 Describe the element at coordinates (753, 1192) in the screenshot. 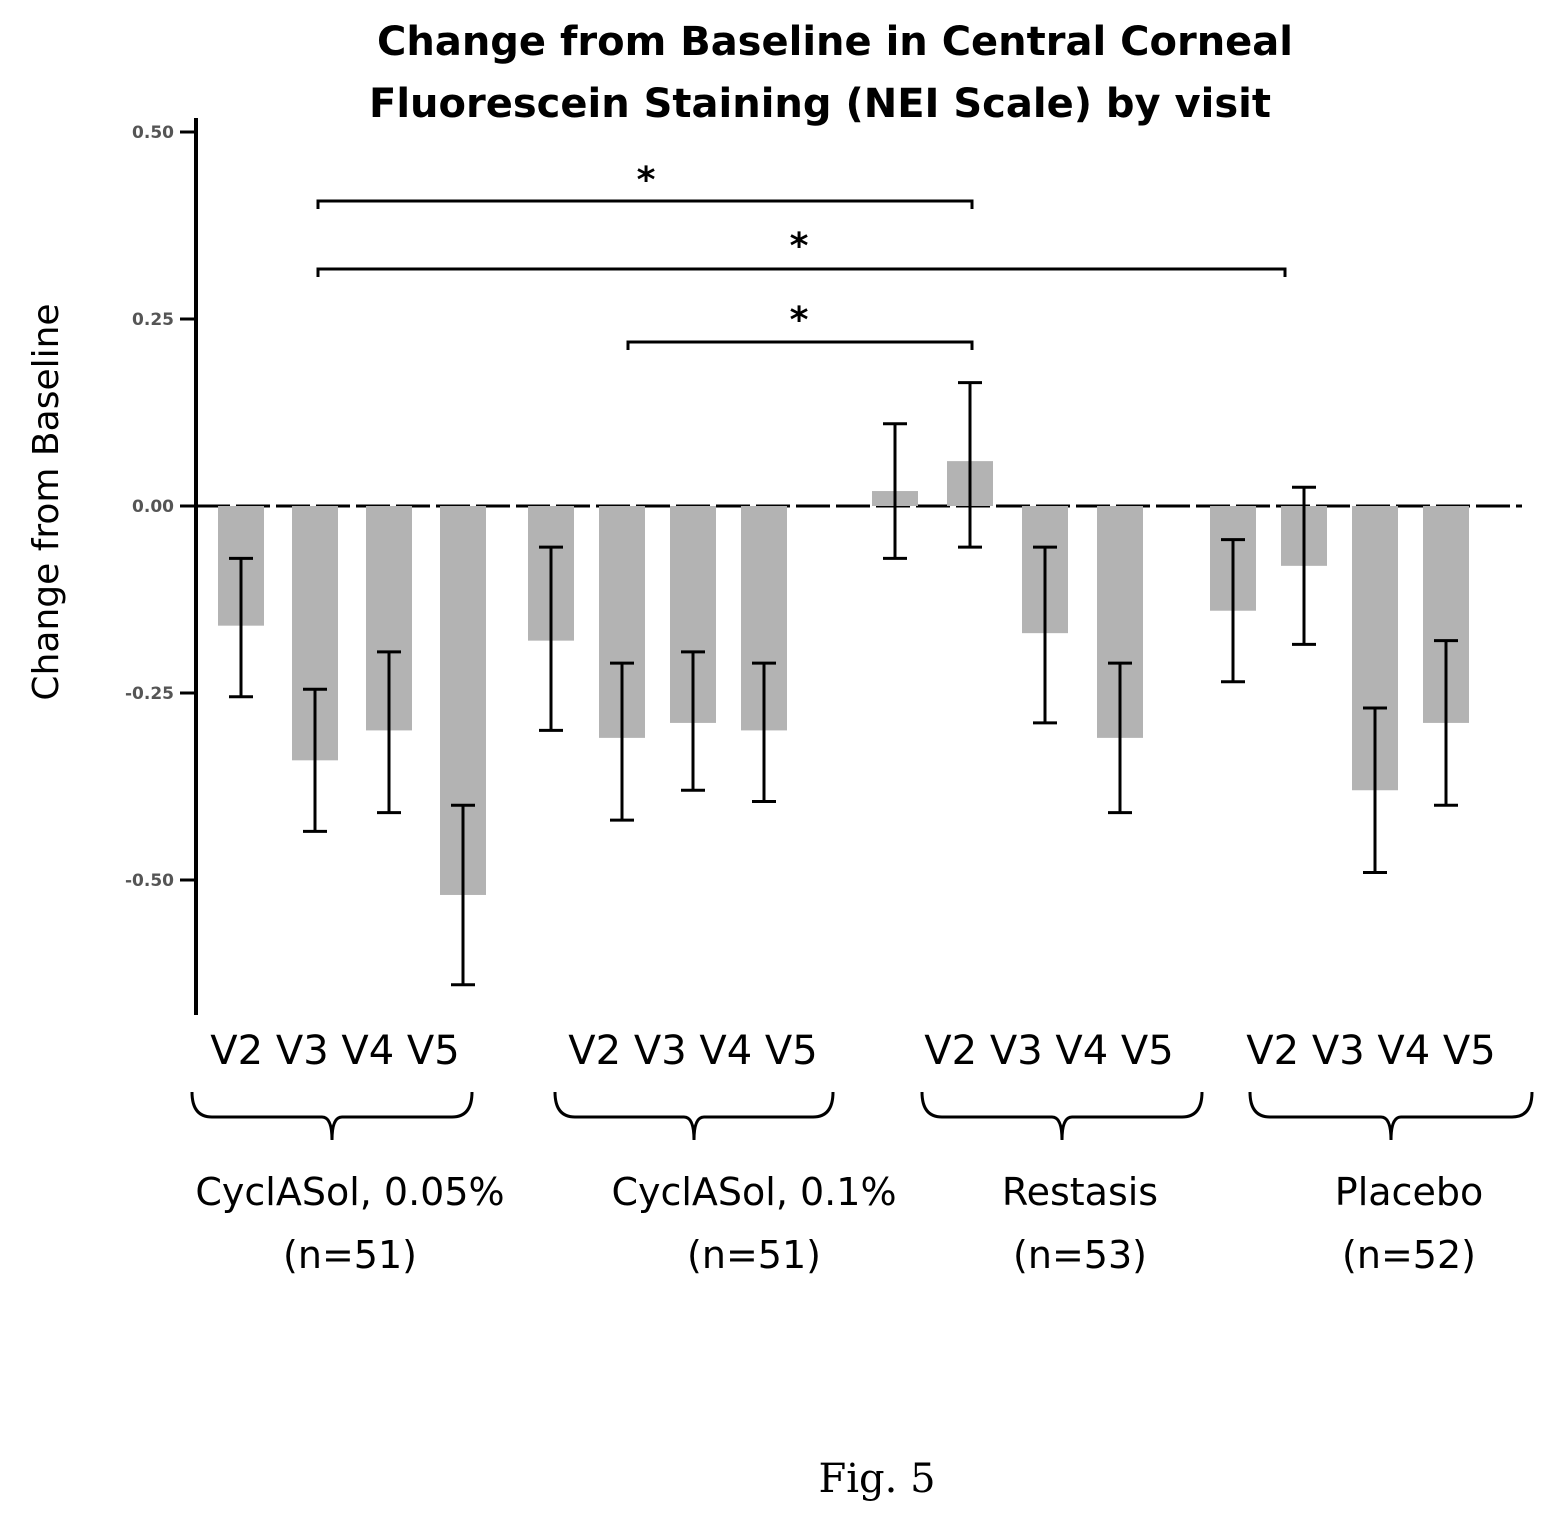

I see `group-label-name: CyclASol, 0.1%` at that location.